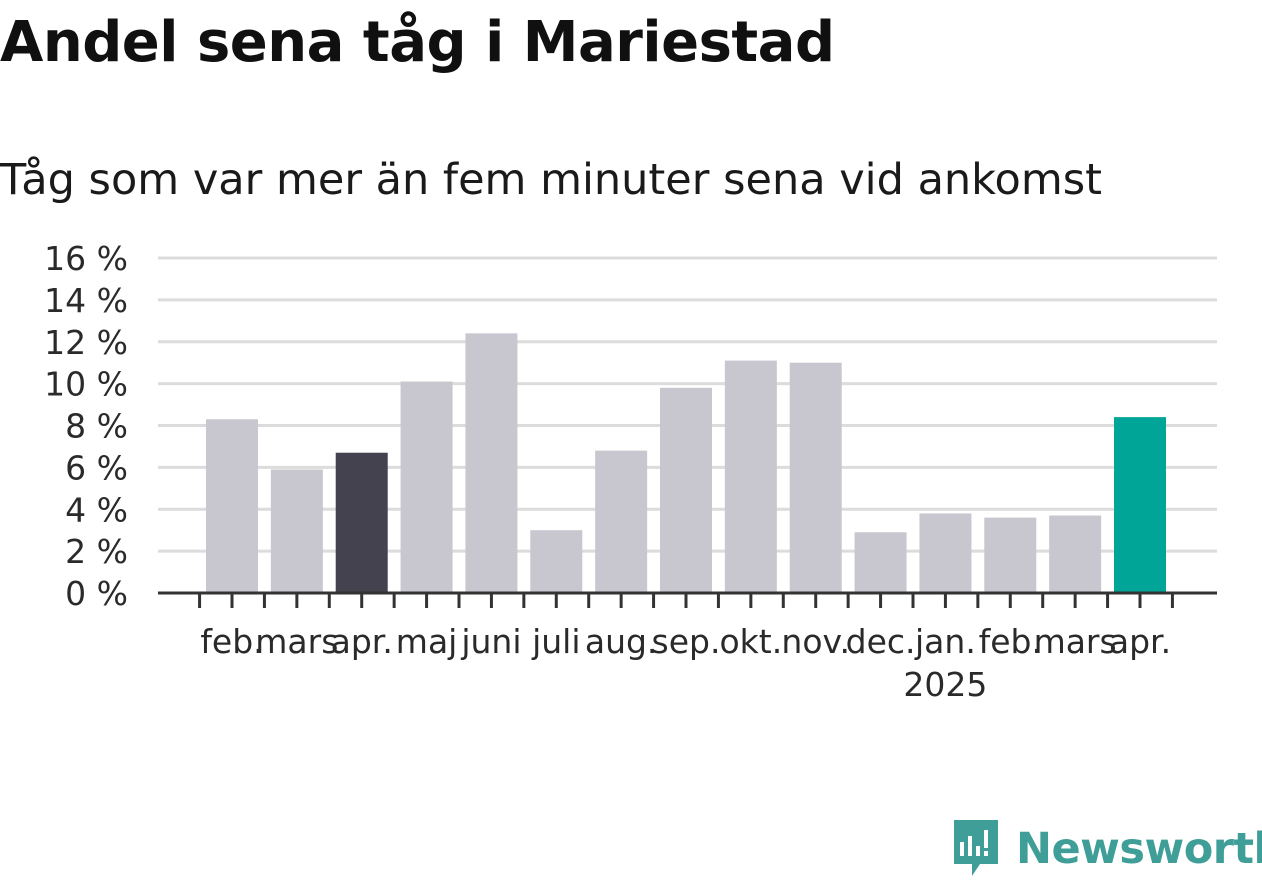 This screenshot has height=880, width=1262. What do you see at coordinates (96, 509) in the screenshot?
I see `y-tick-label: 4 %` at bounding box center [96, 509].